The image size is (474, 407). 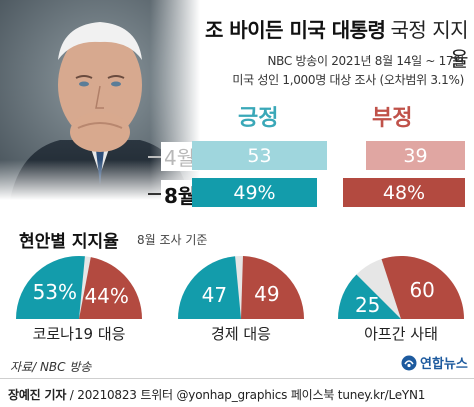 I want to click on issue-section-title: 현안별 지지율, so click(x=69, y=242).